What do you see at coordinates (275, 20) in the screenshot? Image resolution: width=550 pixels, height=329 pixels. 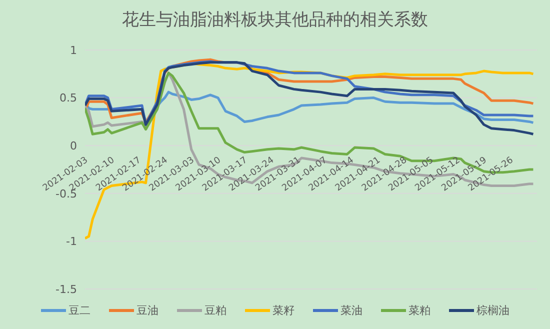 I see `chart-title: 花生与油脂油料板块其他品种的相关系数` at bounding box center [275, 20].